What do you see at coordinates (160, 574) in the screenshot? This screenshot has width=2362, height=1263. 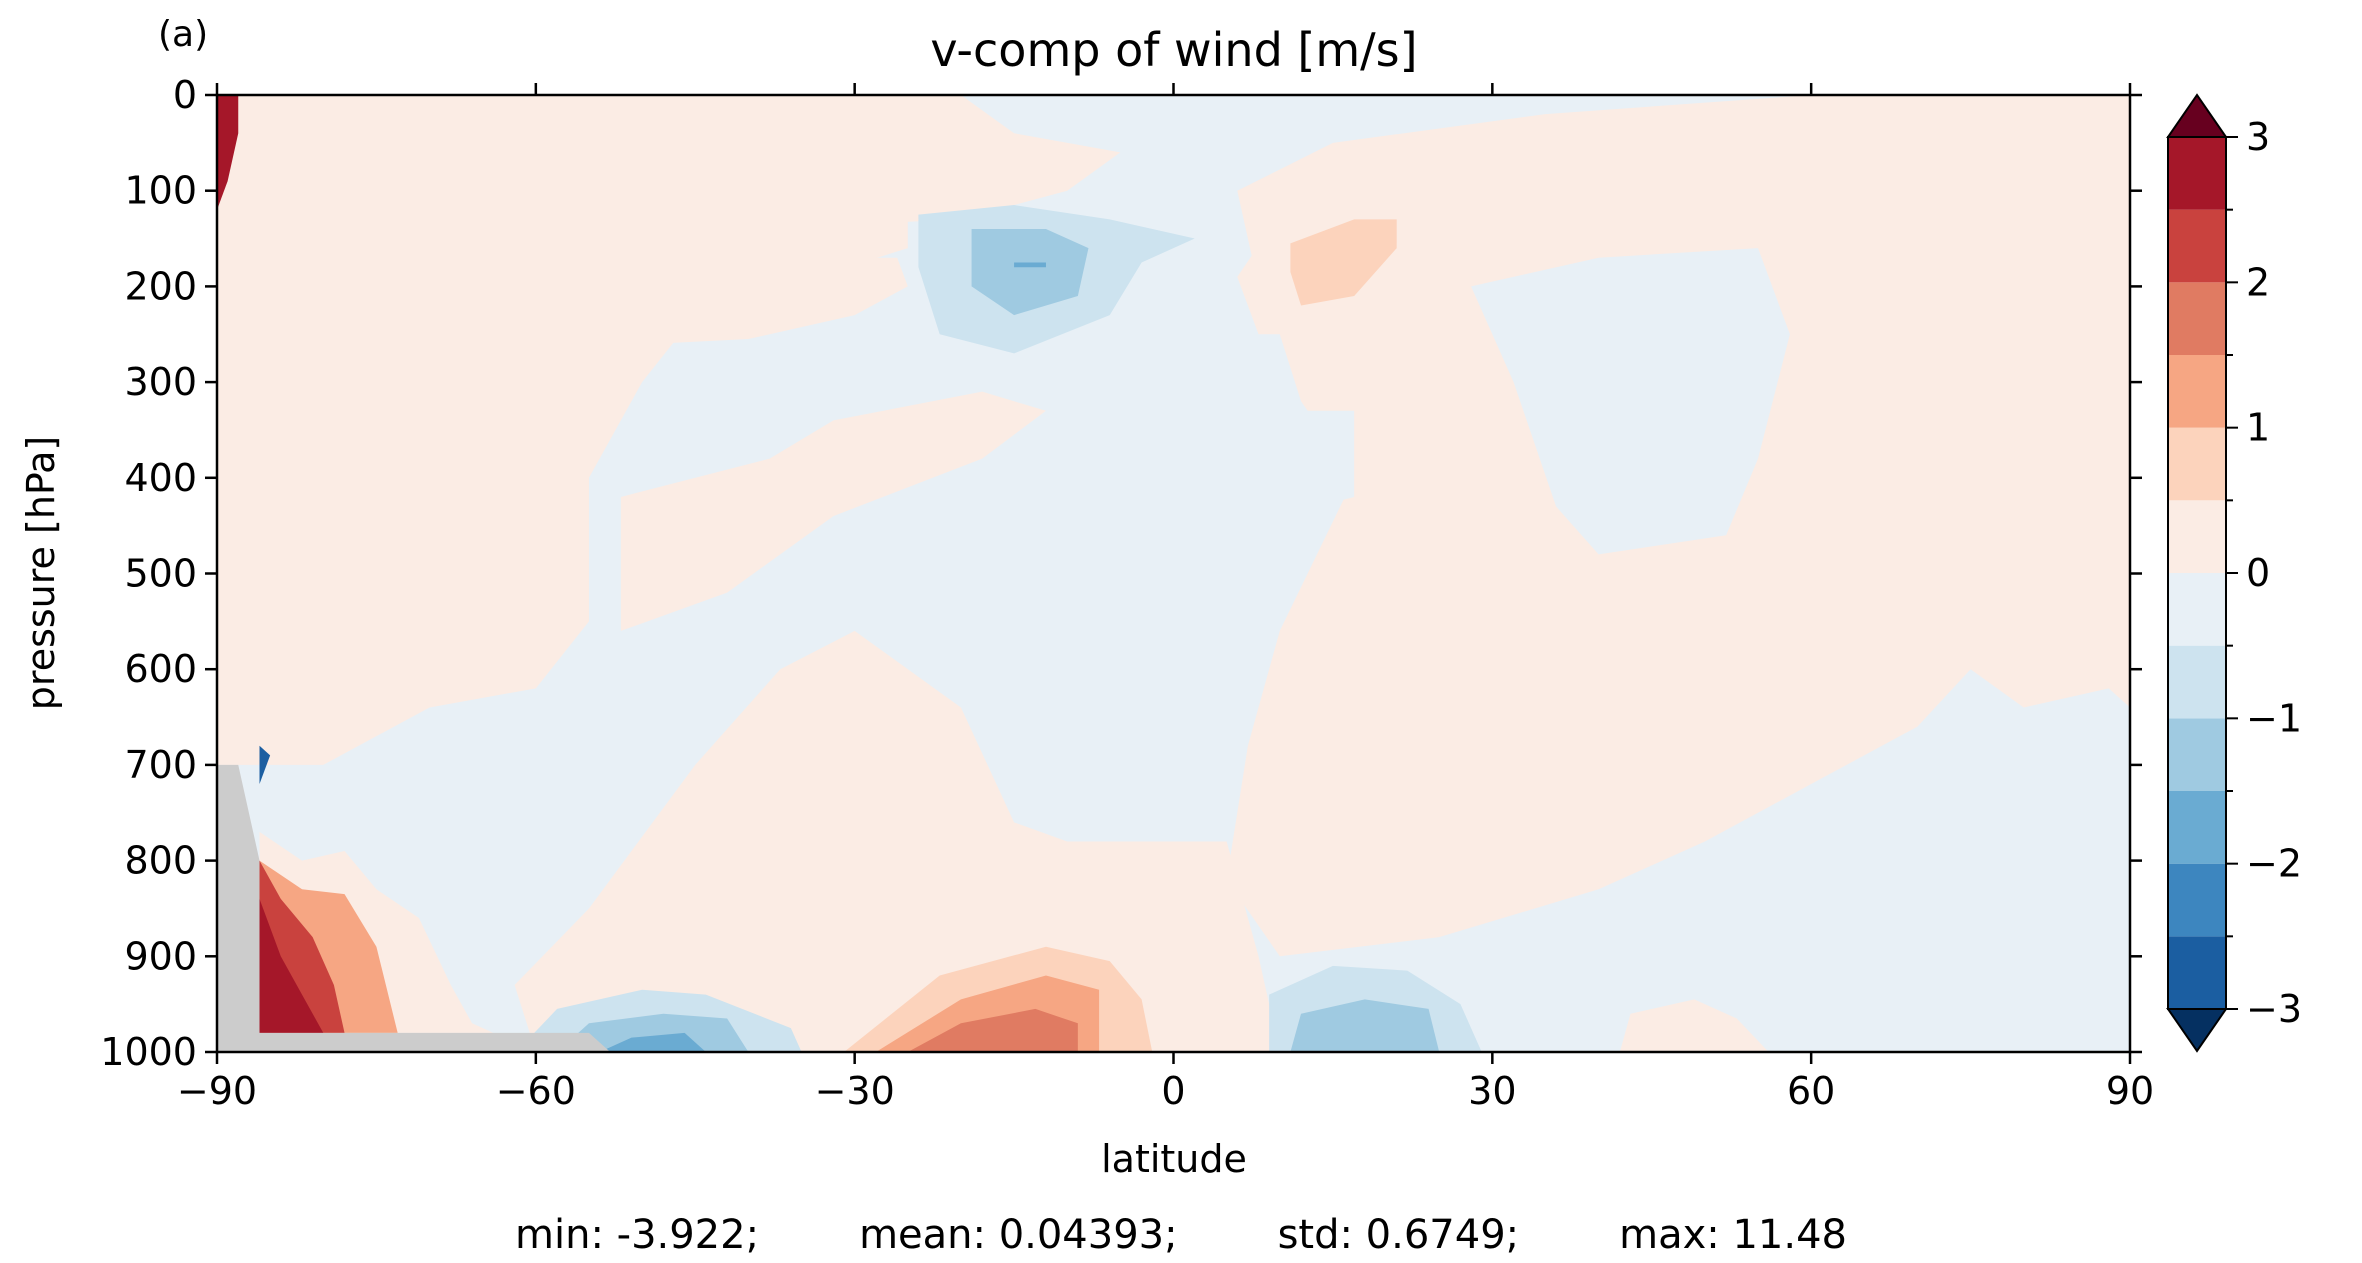 I see `y-tick-label: 500` at bounding box center [160, 574].